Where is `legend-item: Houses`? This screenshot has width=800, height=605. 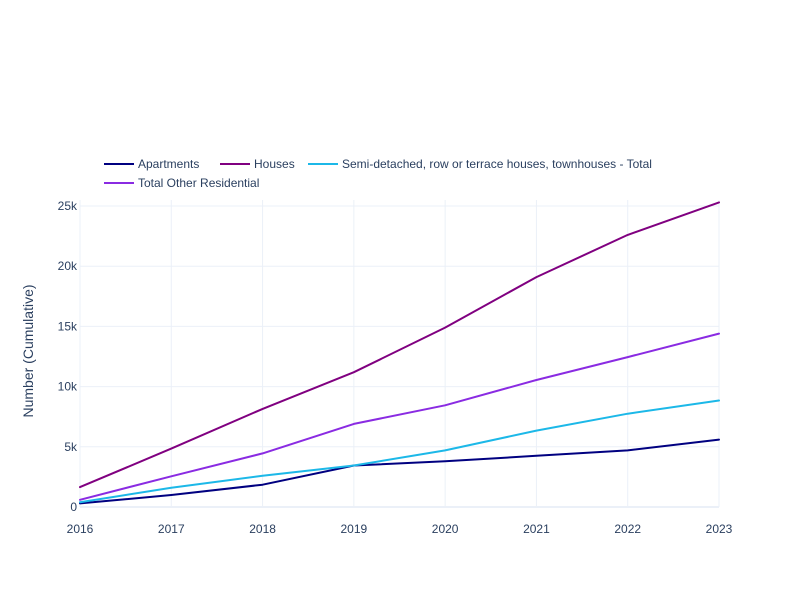 legend-item: Houses is located at coordinates (257, 164).